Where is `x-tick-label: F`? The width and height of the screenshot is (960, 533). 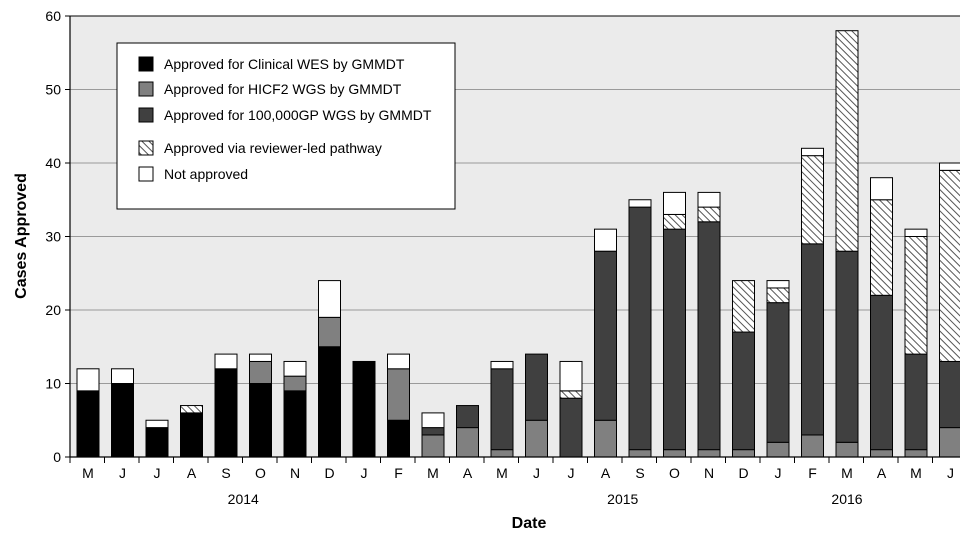 x-tick-label: F is located at coordinates (398, 473).